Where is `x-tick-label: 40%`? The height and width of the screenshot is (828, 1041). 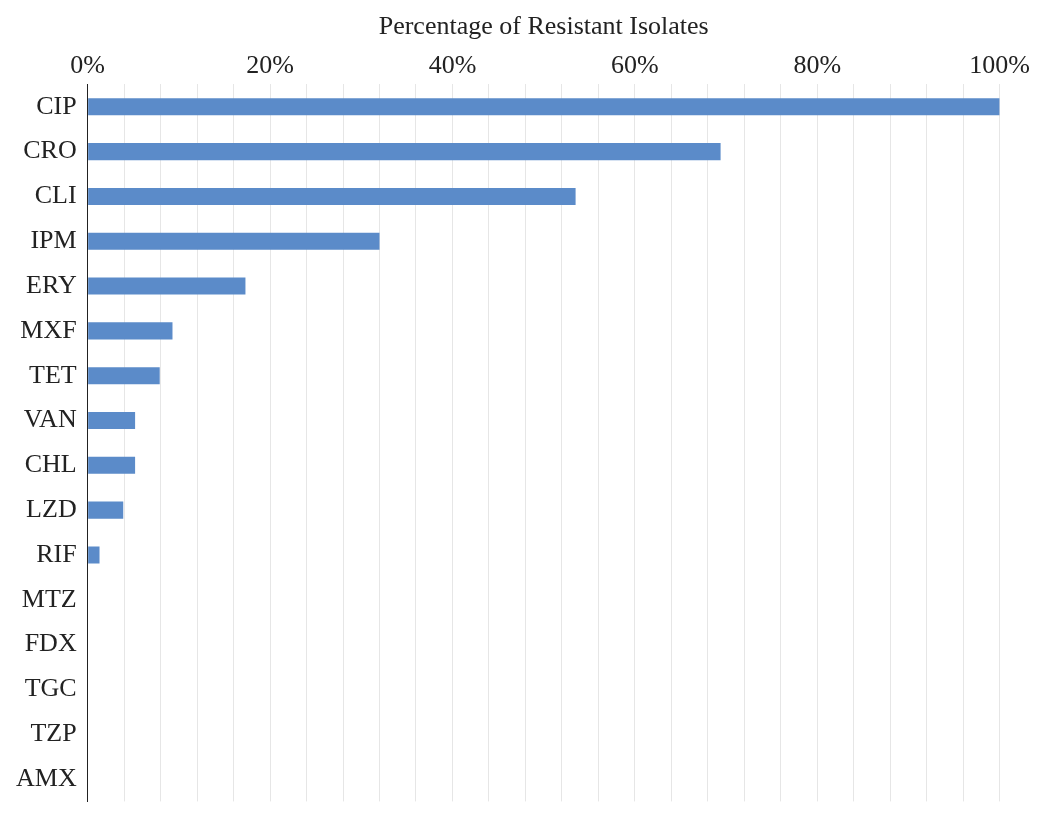
x-tick-label: 40% is located at coordinates (452, 64).